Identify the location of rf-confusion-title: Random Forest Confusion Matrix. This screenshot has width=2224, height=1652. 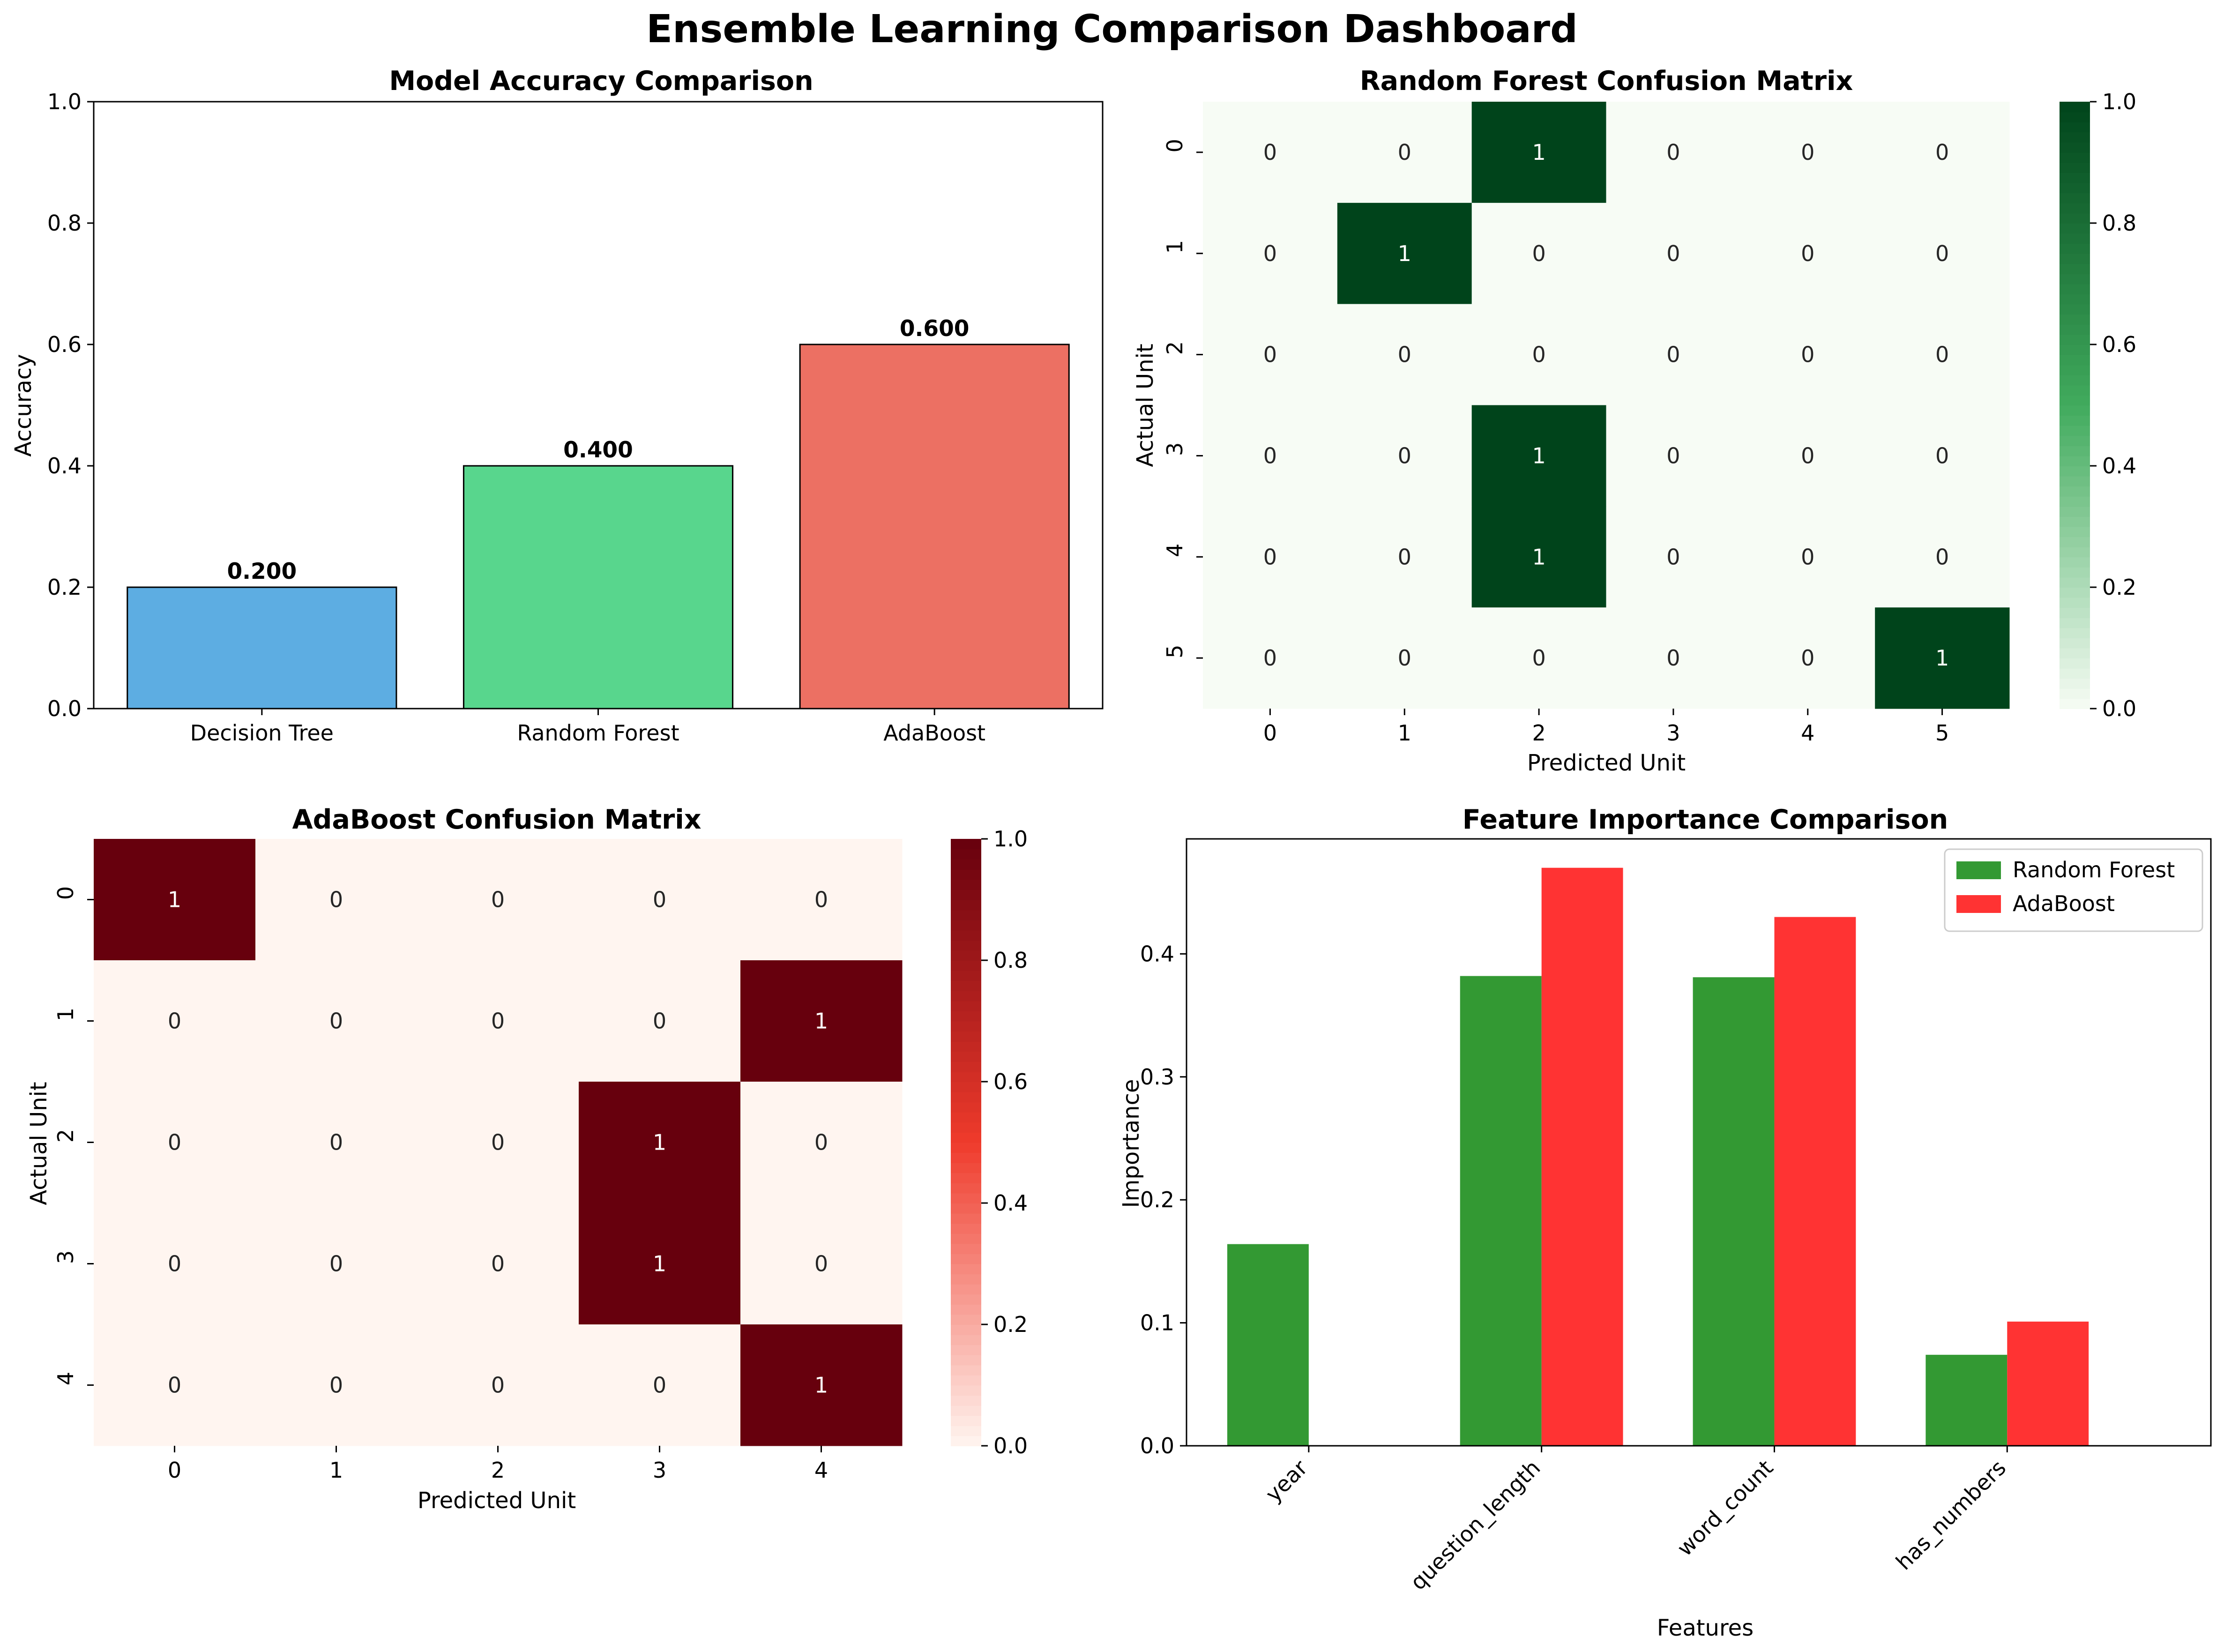
(1607, 82).